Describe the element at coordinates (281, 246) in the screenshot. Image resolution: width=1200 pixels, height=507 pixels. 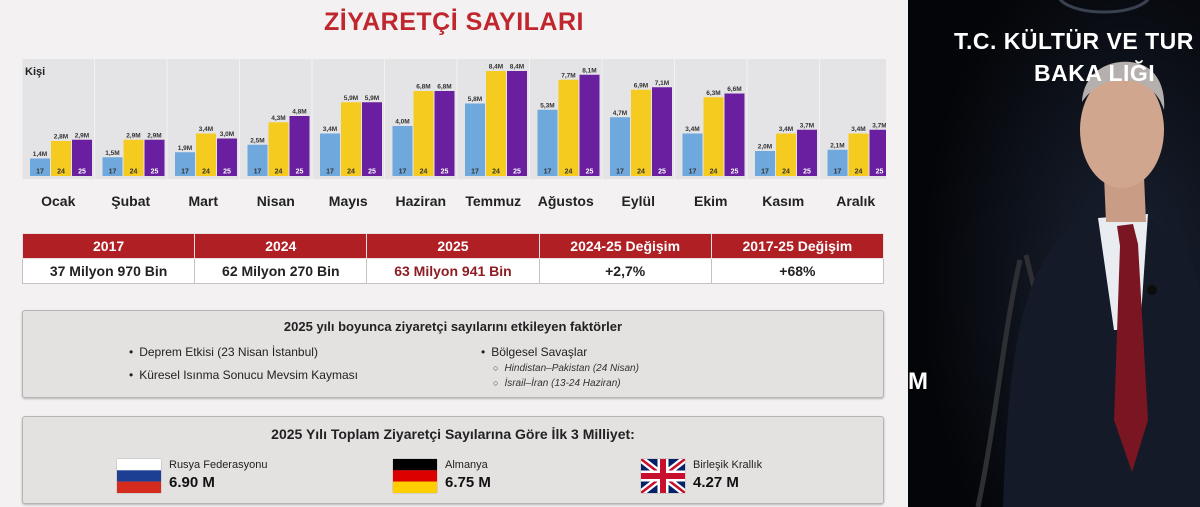
I see `summary-header-2024: 2024` at that location.